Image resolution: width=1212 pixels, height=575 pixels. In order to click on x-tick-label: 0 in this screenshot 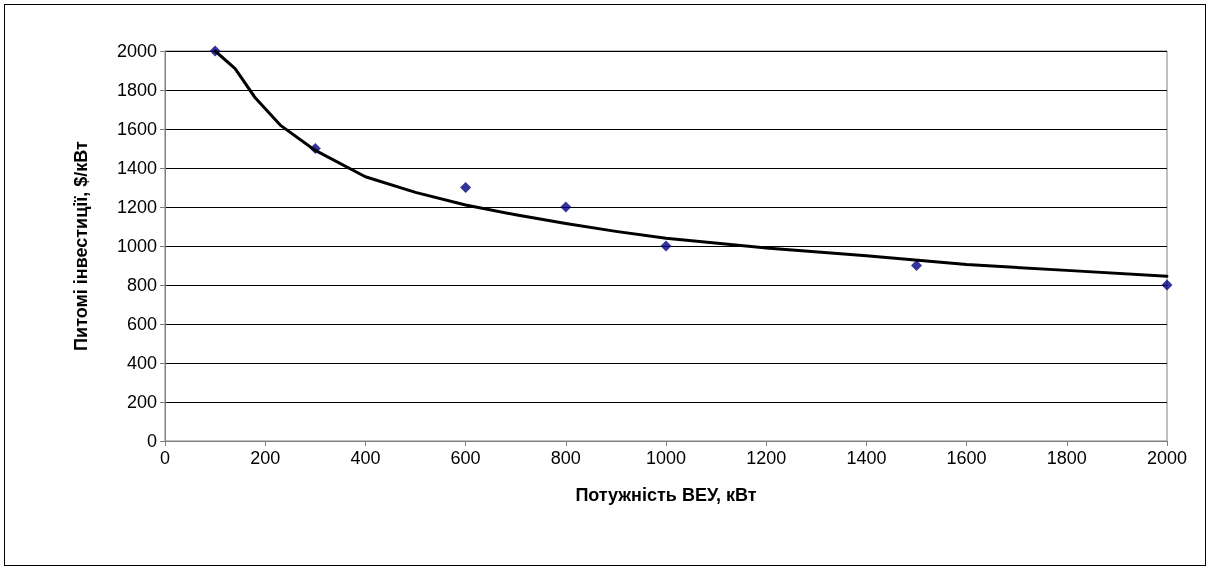, I will do `click(165, 458)`.